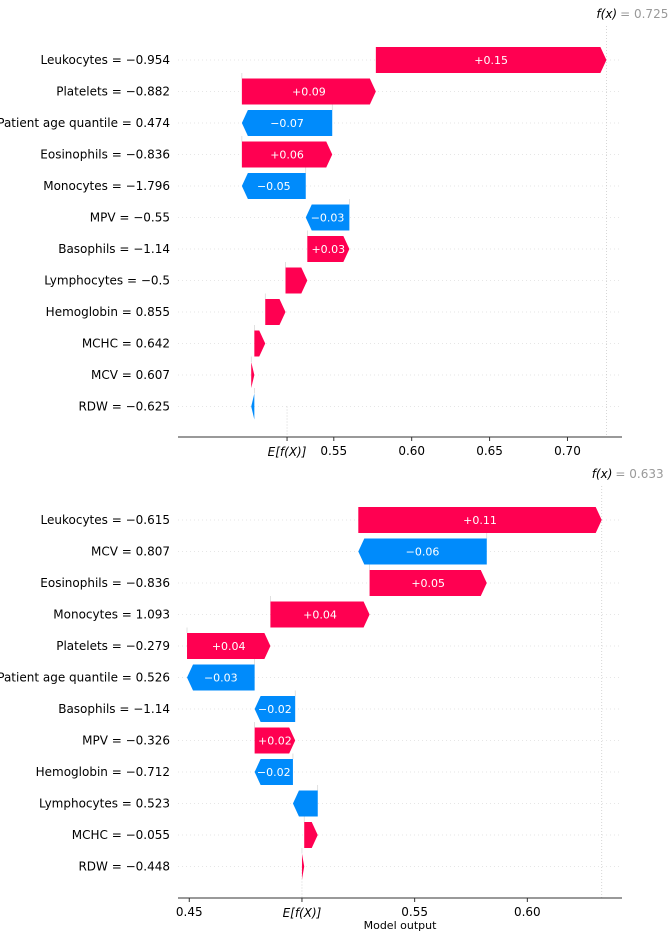 The image size is (668, 935). I want to click on bar-value-label: +0.11, so click(480, 520).